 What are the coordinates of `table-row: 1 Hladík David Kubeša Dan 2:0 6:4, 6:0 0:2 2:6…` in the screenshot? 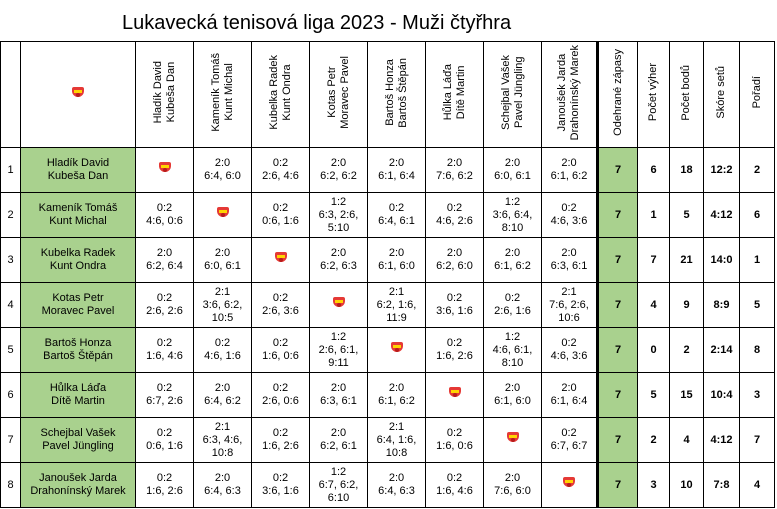 It's located at (387, 170).